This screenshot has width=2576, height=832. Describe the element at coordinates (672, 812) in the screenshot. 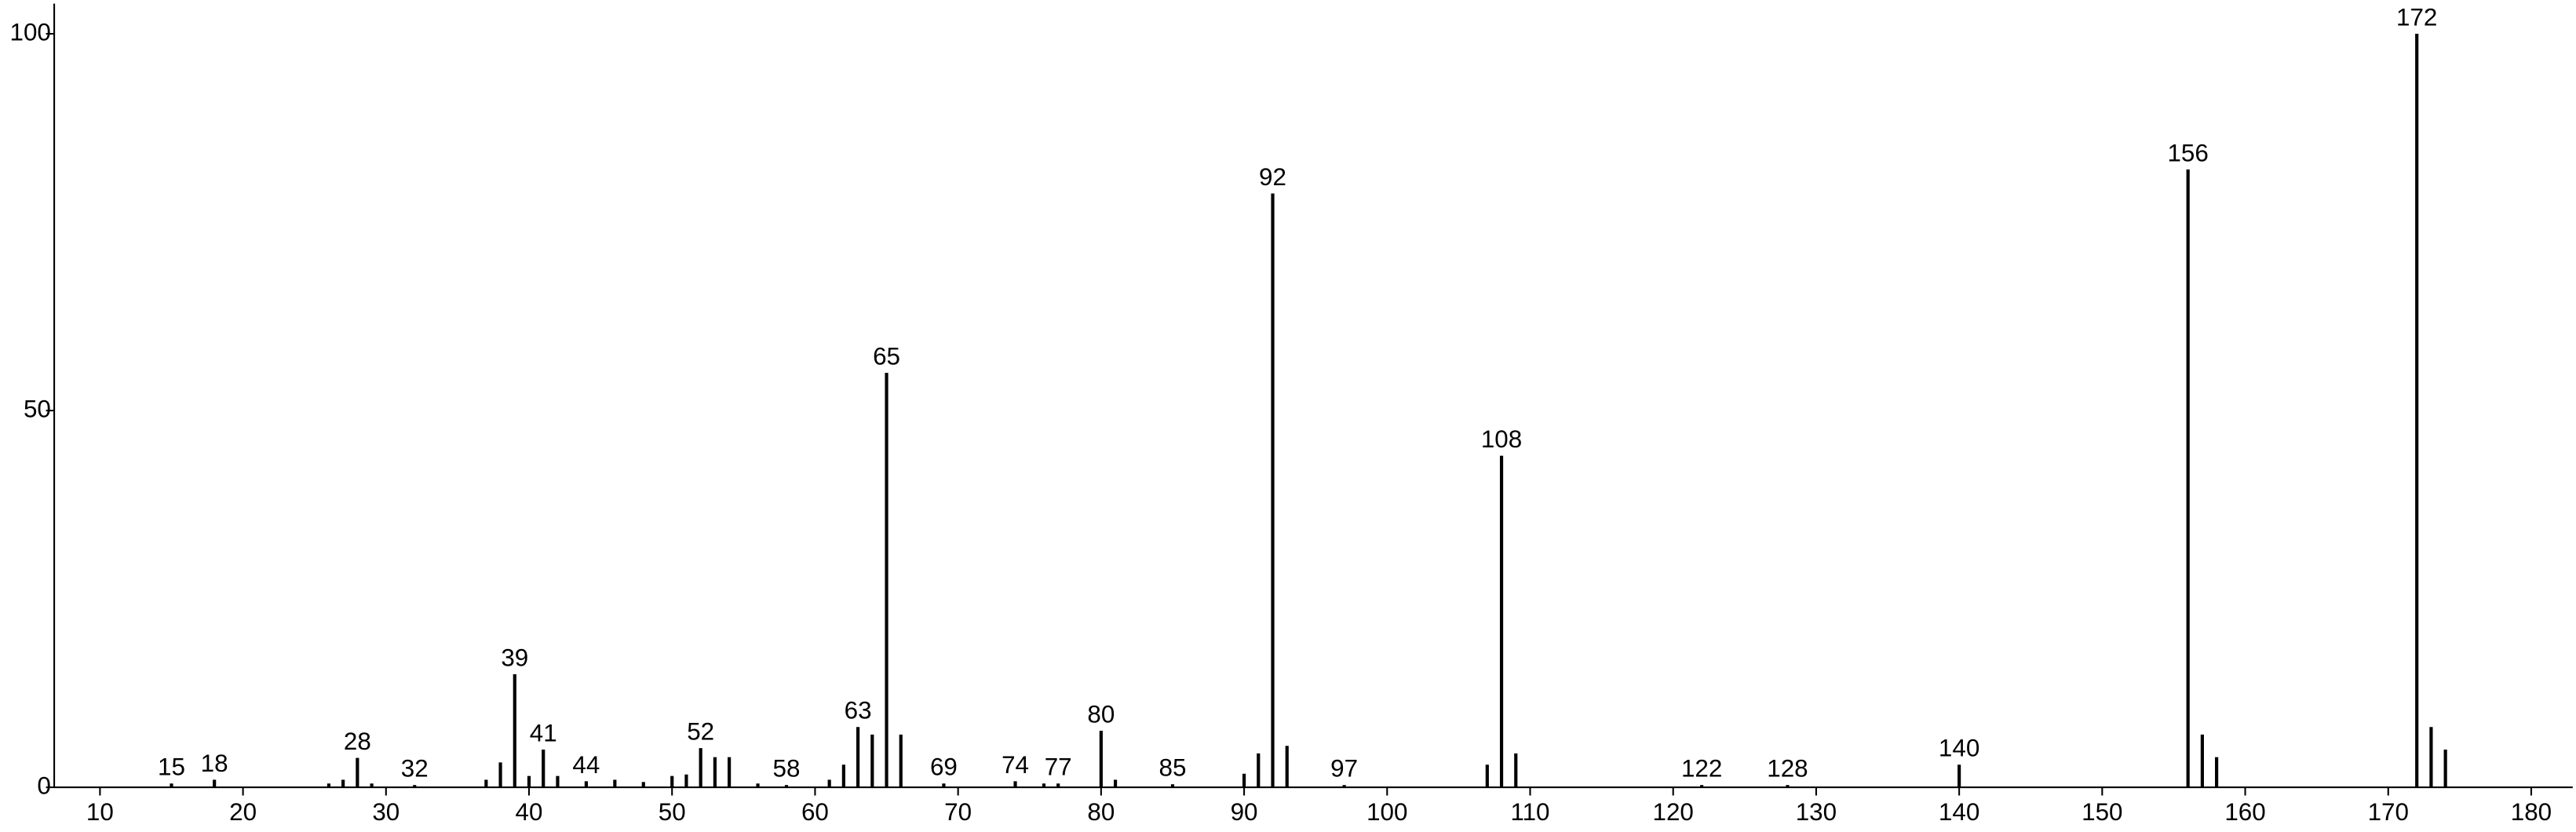

I see `x-tick-label: 50` at that location.